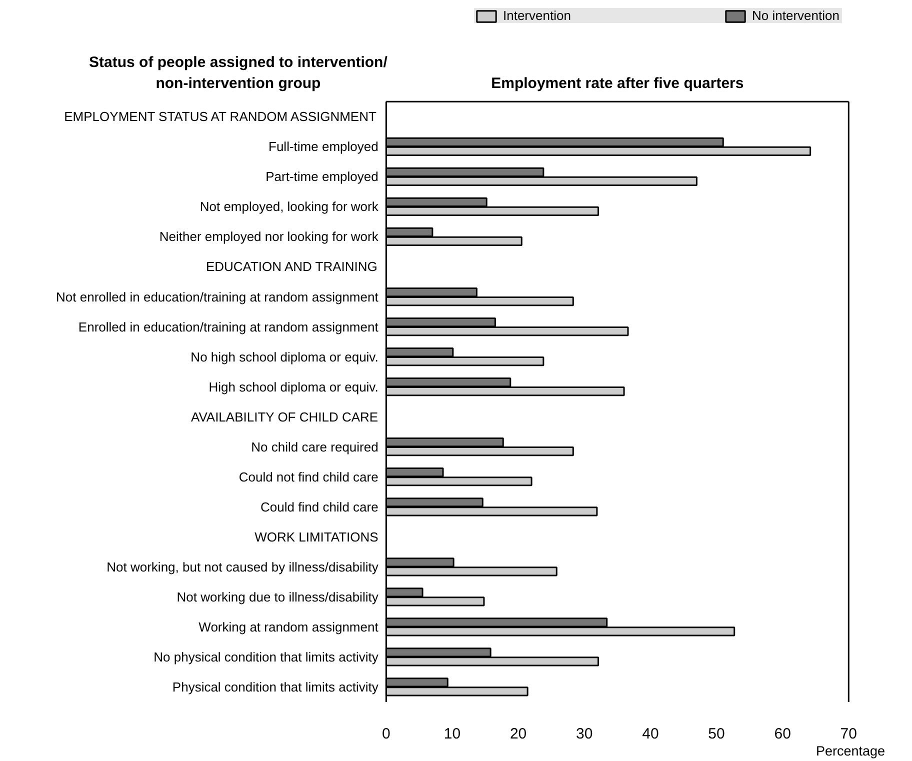 The height and width of the screenshot is (761, 912). I want to click on x-tick-label: 70, so click(848, 734).